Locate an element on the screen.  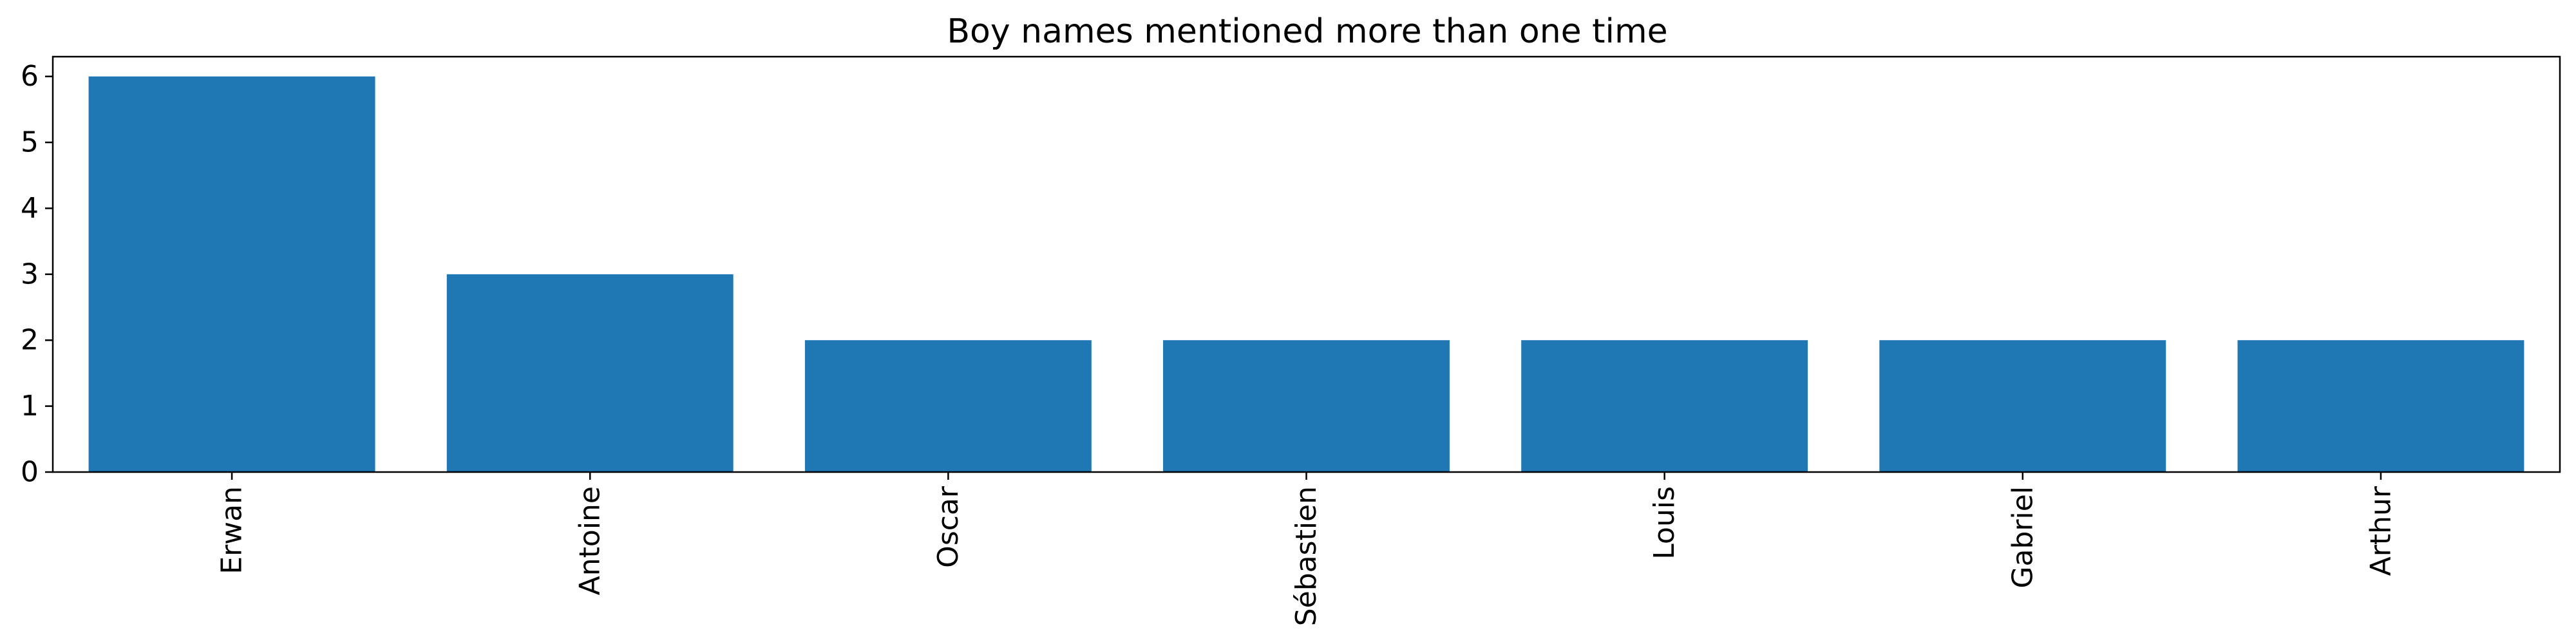
bar-oscar is located at coordinates (948, 406).